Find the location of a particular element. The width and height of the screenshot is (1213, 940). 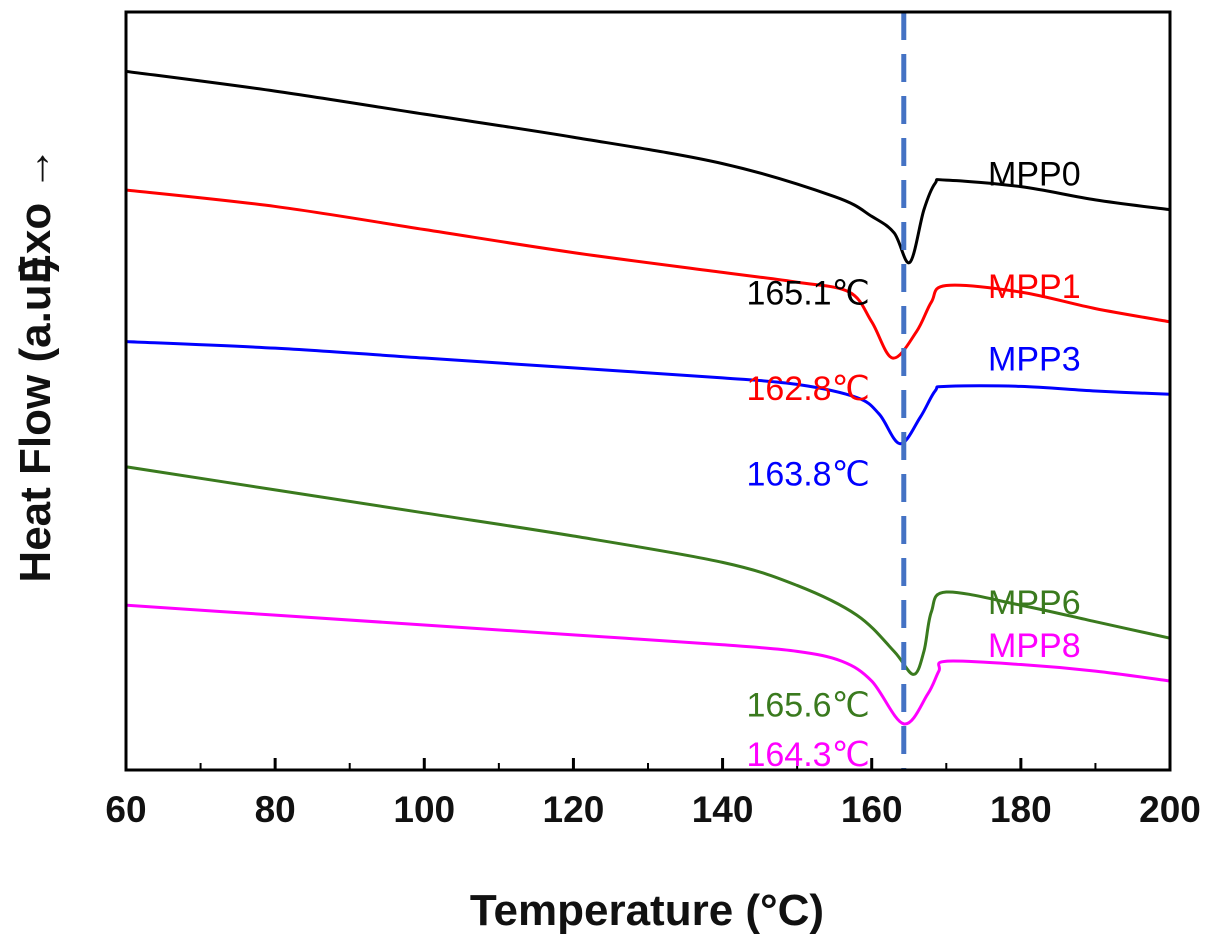

series-label-mpp6: MPP6 is located at coordinates (1034, 603).